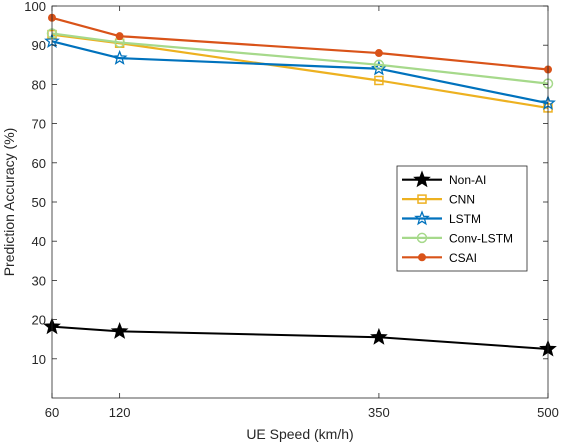  Describe the element at coordinates (39, 280) in the screenshot. I see `y-tick-label: 30` at that location.